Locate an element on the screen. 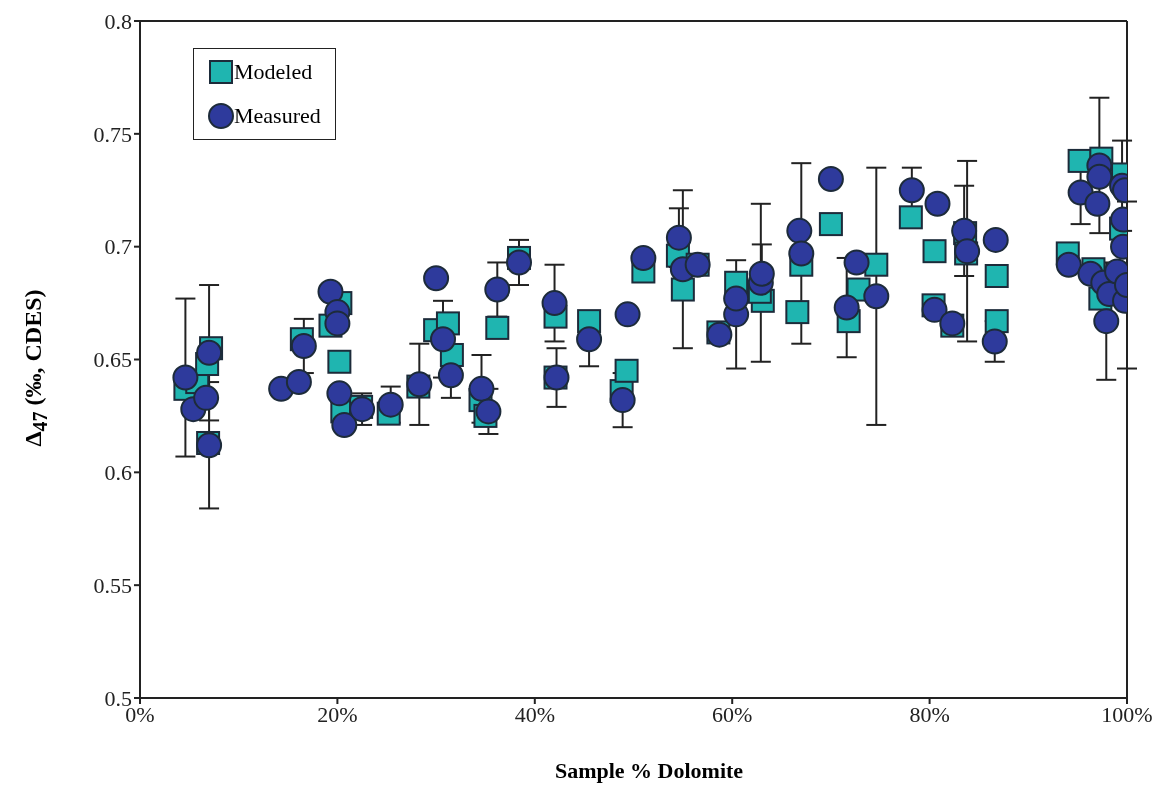 The width and height of the screenshot is (1165, 795). x-tick-label: 60% is located at coordinates (732, 714).